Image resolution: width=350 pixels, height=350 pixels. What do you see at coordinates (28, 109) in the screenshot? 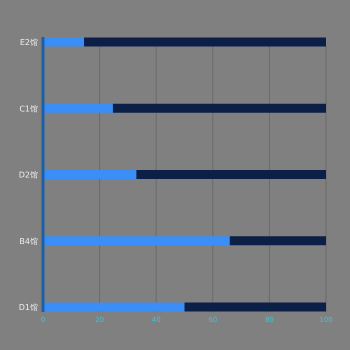
I see `y-tick-label: C1馆` at bounding box center [28, 109].